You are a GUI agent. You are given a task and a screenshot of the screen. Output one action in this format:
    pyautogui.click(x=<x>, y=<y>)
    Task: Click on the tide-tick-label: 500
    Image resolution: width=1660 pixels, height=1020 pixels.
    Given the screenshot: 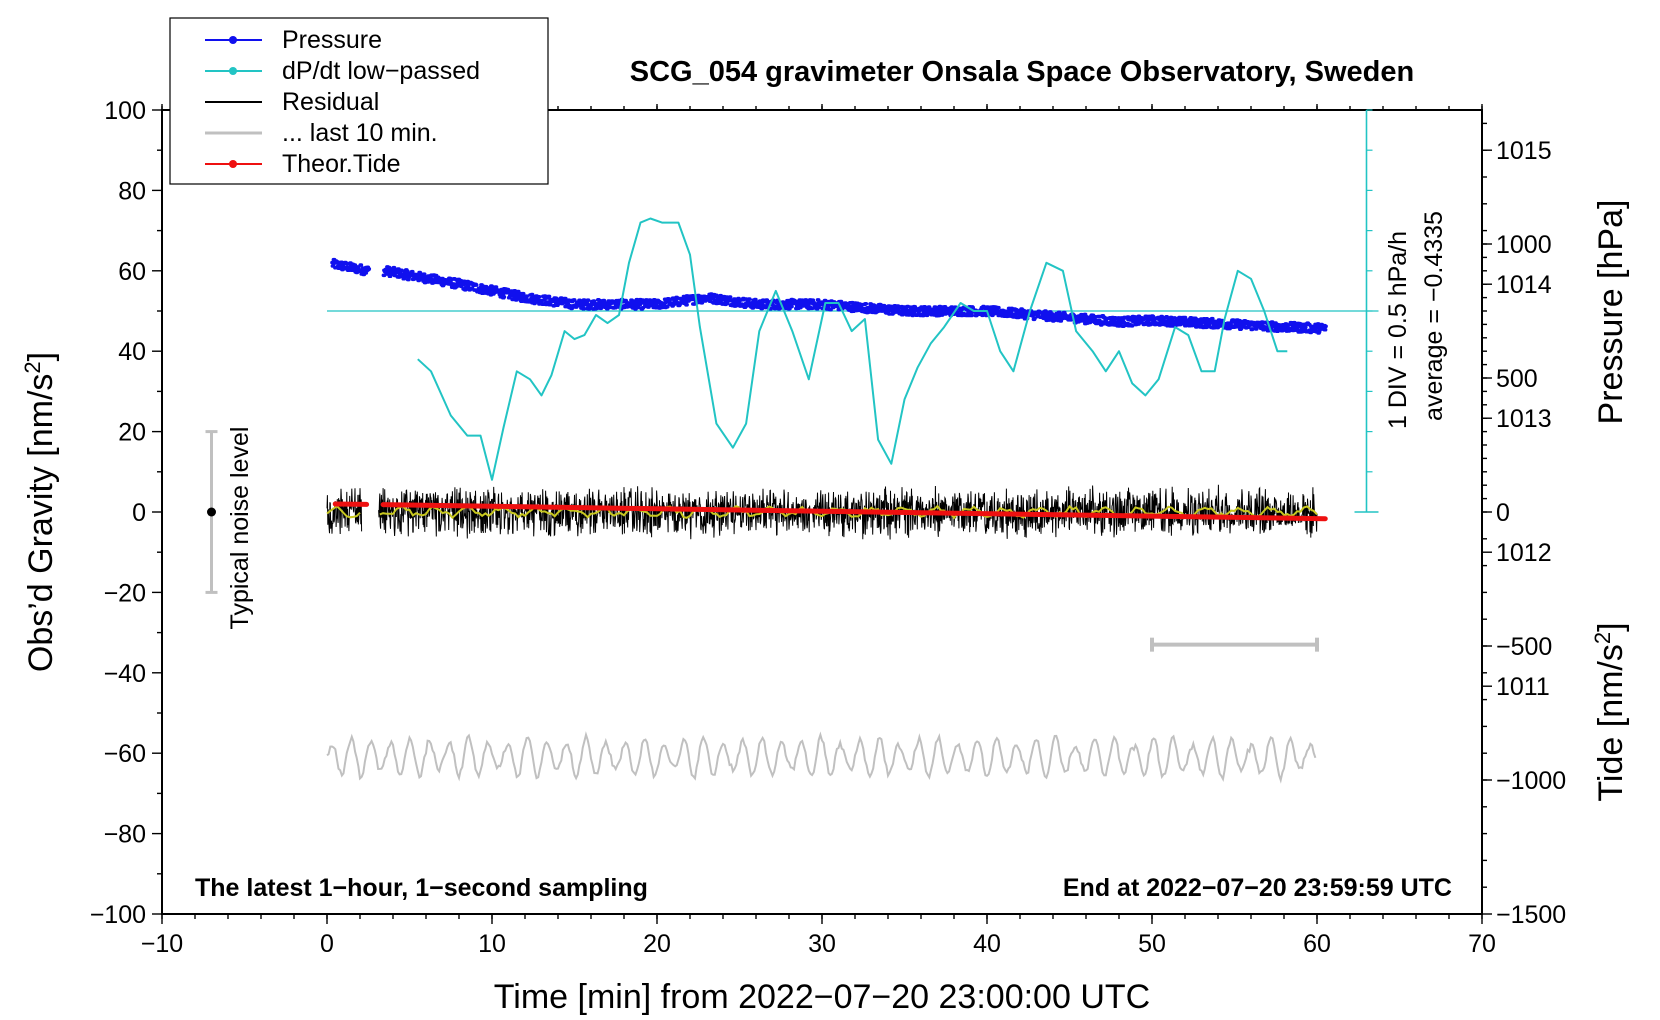 What is the action you would take?
    pyautogui.click(x=1517, y=379)
    